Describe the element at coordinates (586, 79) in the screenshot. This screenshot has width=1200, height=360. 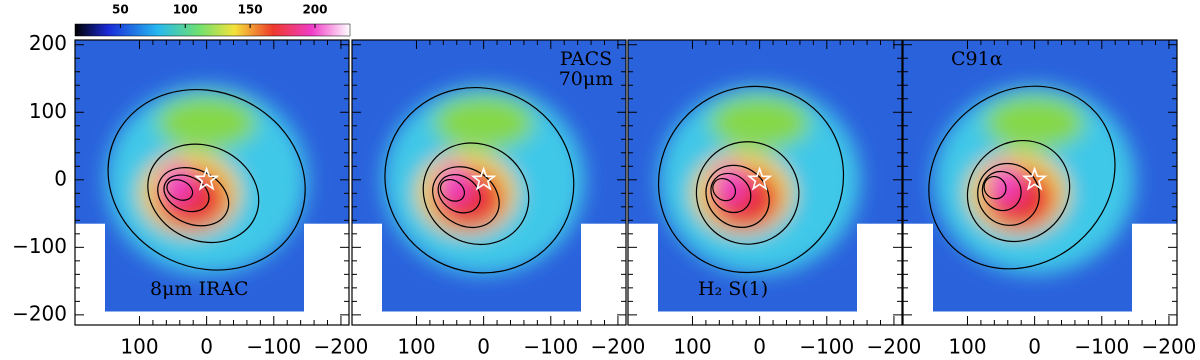
I see `panel-label: 70μm` at that location.